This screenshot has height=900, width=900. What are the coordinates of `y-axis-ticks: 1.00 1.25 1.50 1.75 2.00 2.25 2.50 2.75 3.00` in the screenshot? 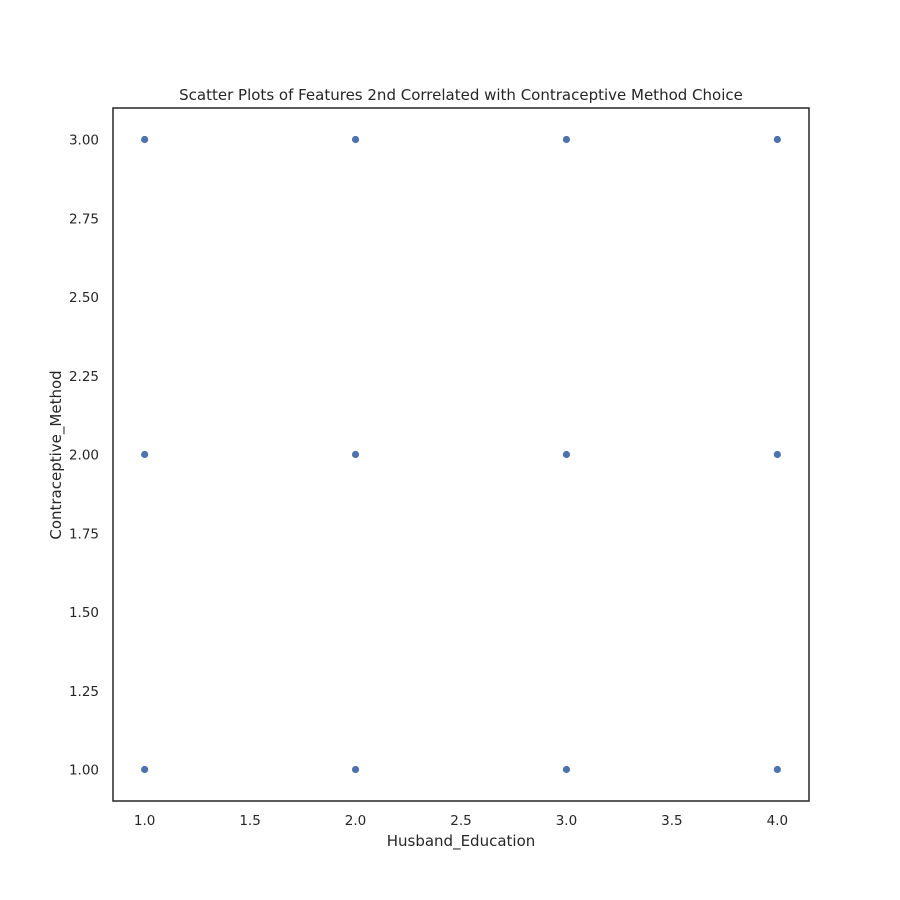 It's located at (84, 456).